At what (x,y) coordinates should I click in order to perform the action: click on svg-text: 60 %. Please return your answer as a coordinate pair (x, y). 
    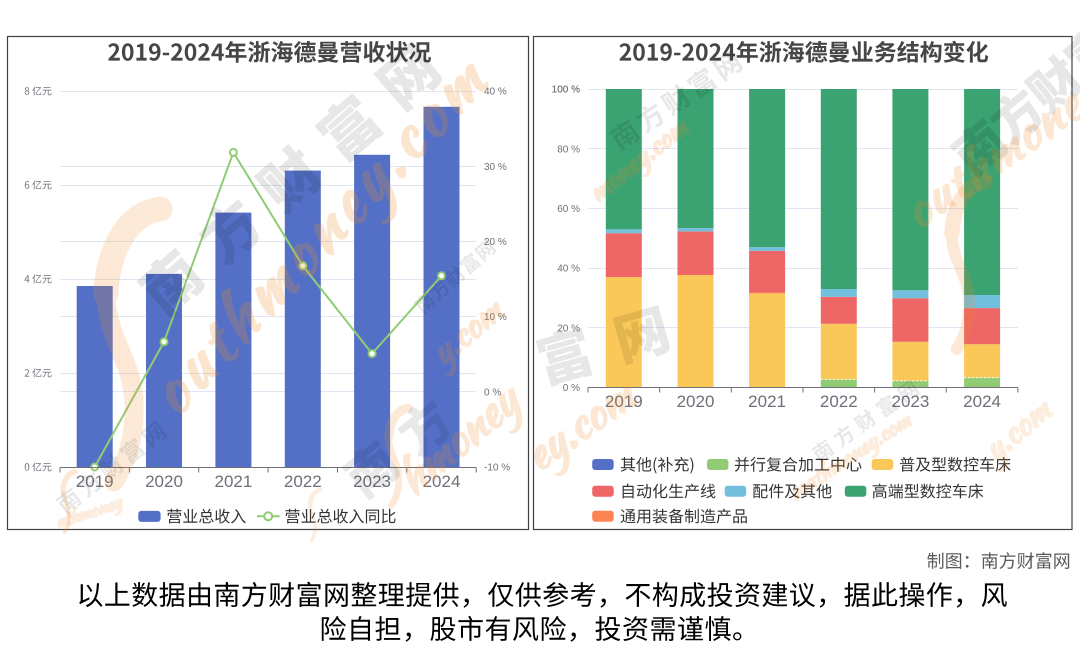
    Looking at the image, I should click on (568, 209).